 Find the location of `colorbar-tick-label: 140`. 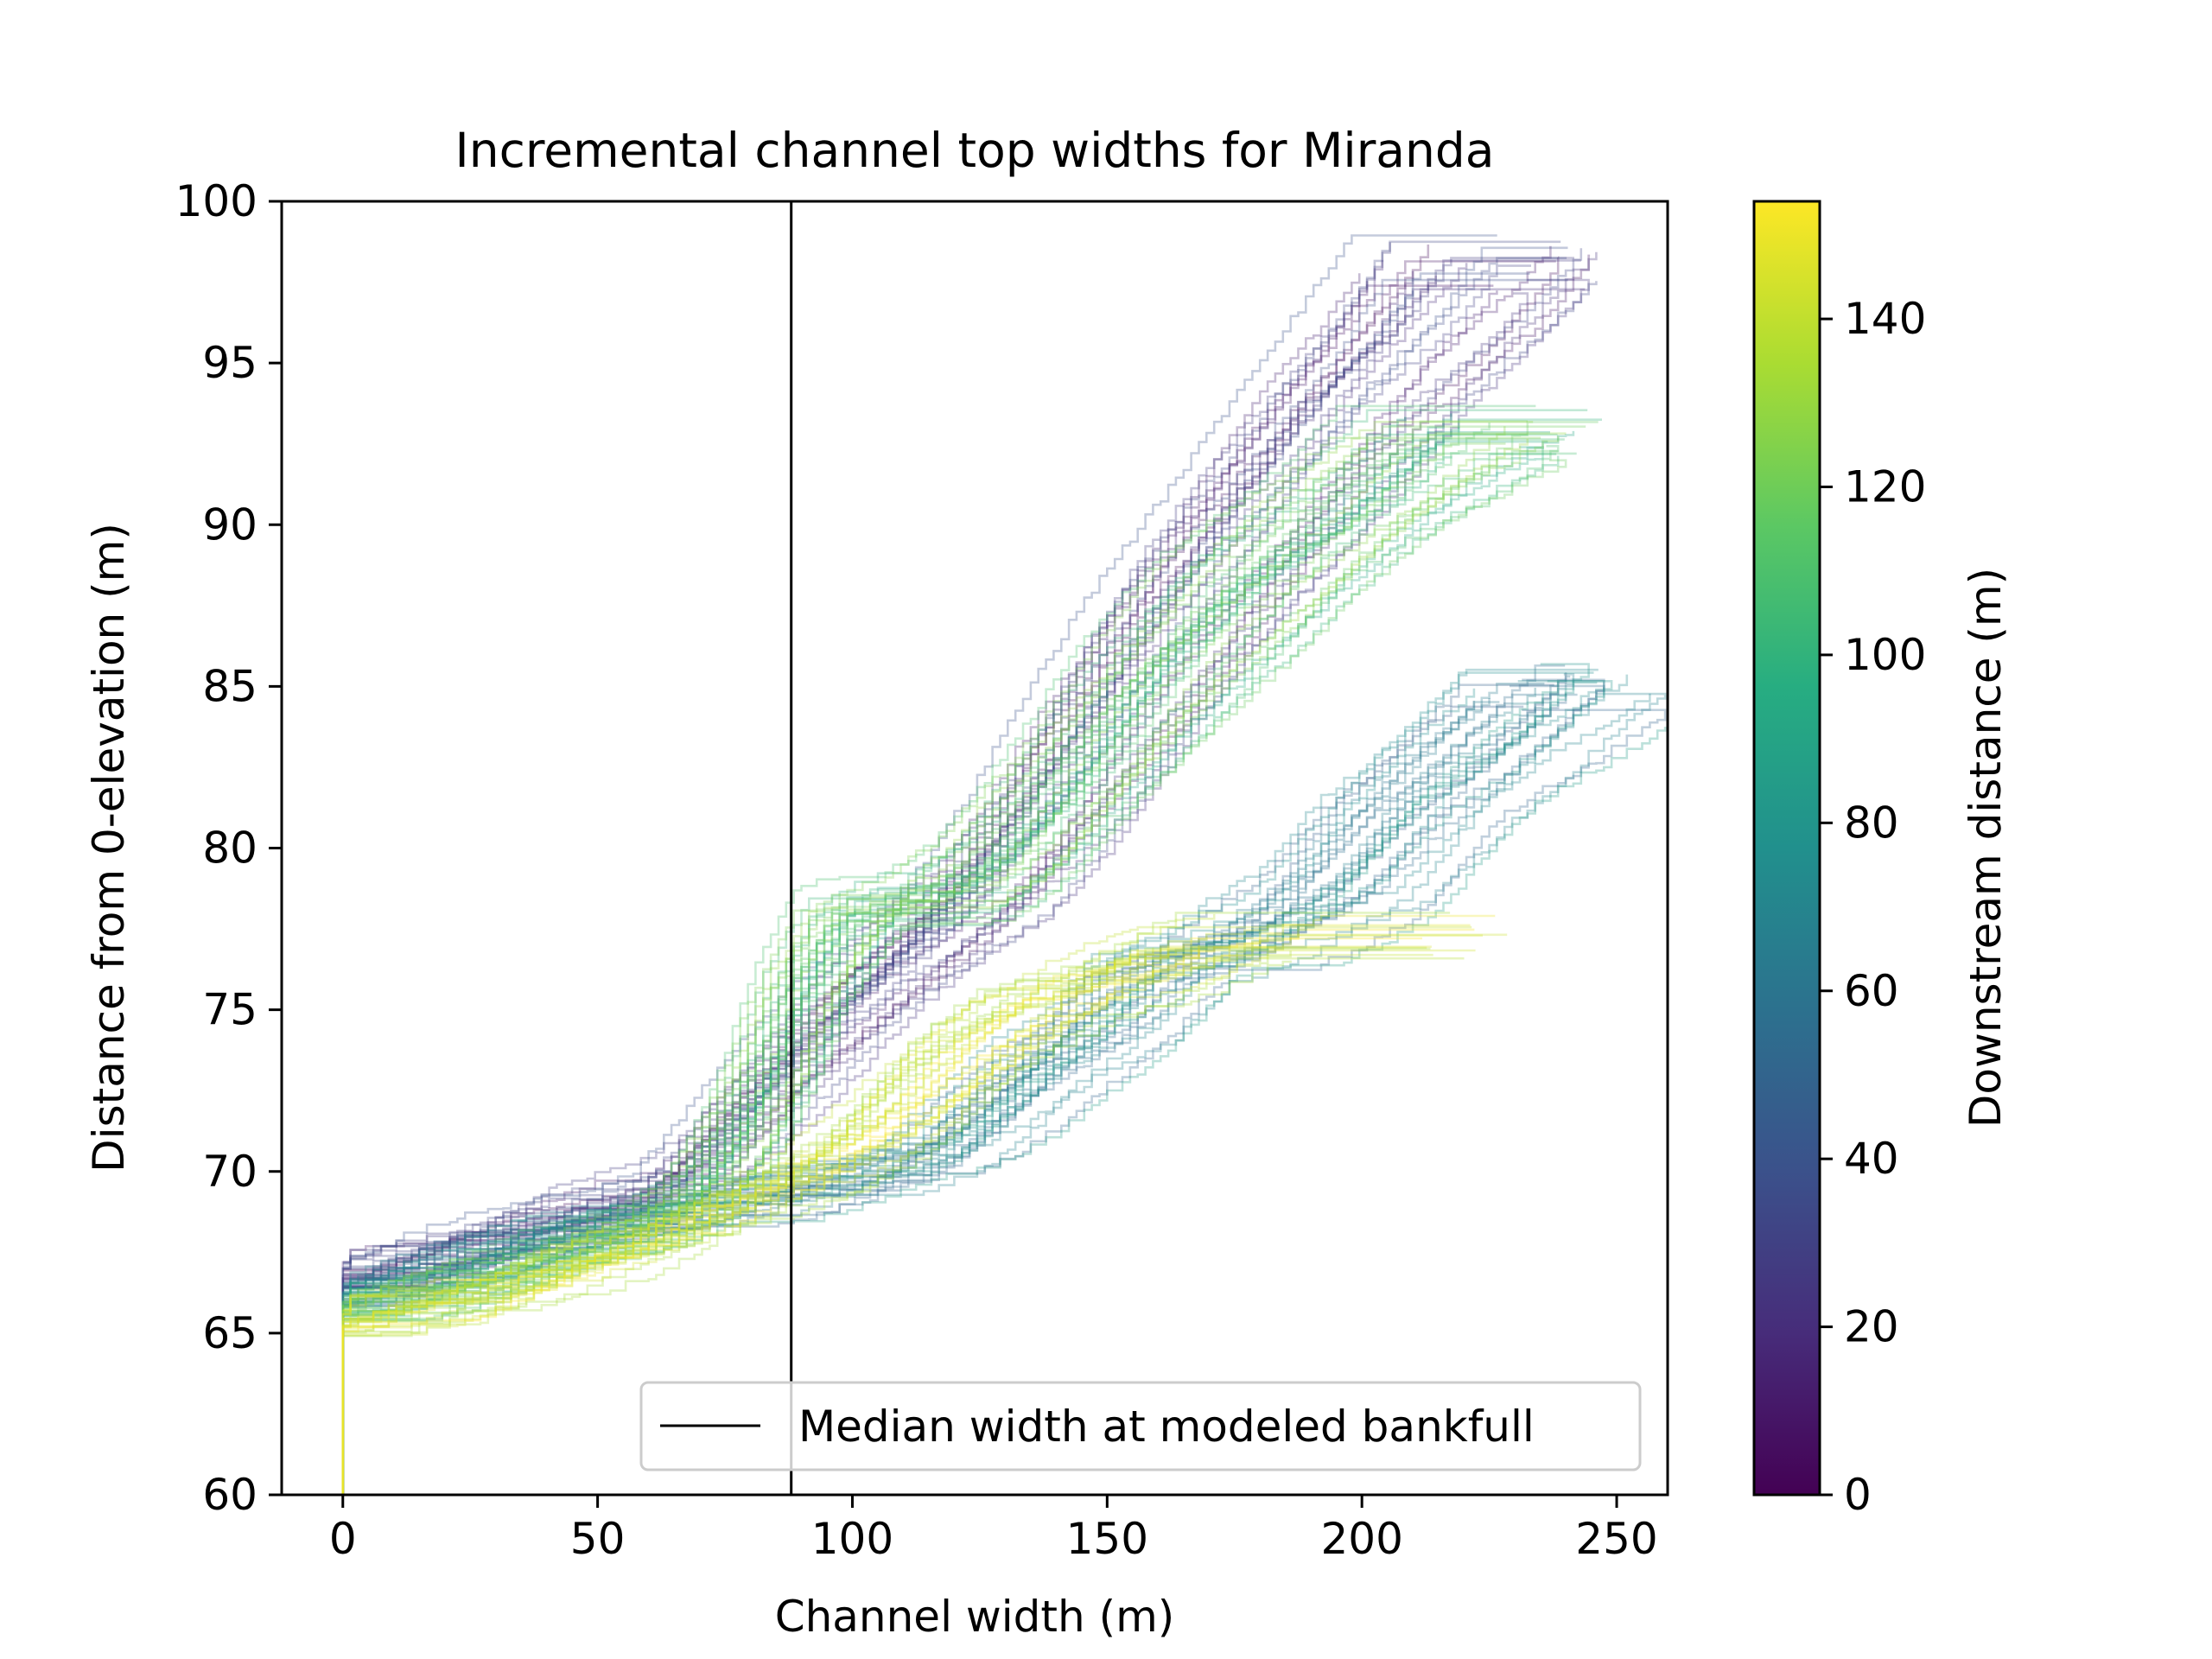

colorbar-tick-label: 140 is located at coordinates (1885, 319).